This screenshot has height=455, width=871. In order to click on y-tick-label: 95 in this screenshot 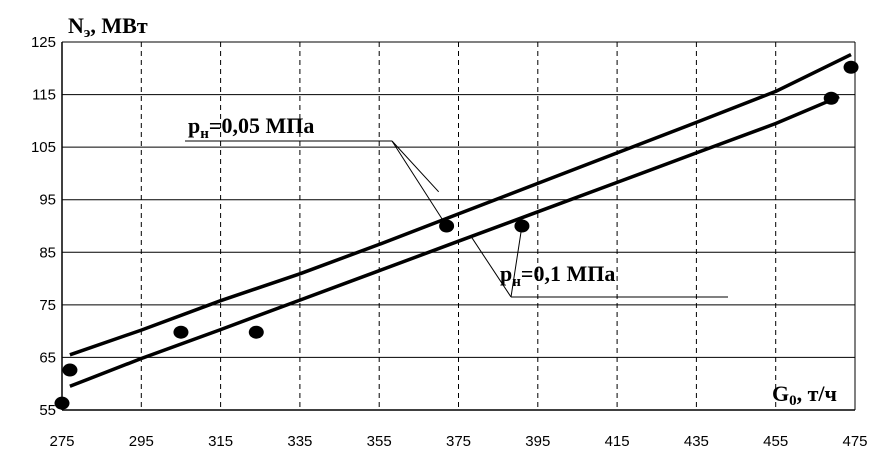, I will do `click(47, 200)`.